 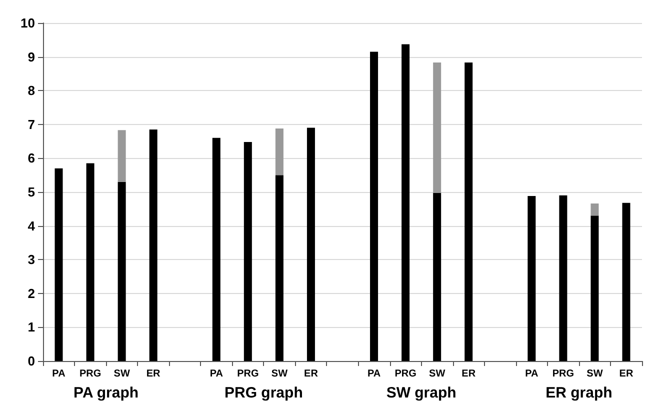 I want to click on y-tick-label: 9, so click(x=31, y=56).